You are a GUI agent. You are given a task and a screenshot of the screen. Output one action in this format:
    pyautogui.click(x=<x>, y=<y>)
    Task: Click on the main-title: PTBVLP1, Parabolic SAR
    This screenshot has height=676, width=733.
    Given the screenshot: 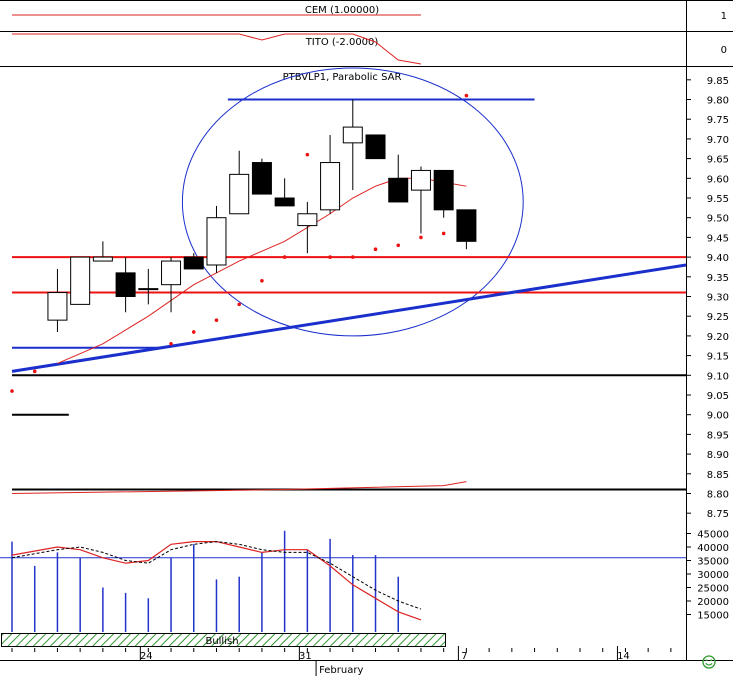 What is the action you would take?
    pyautogui.click(x=342, y=77)
    